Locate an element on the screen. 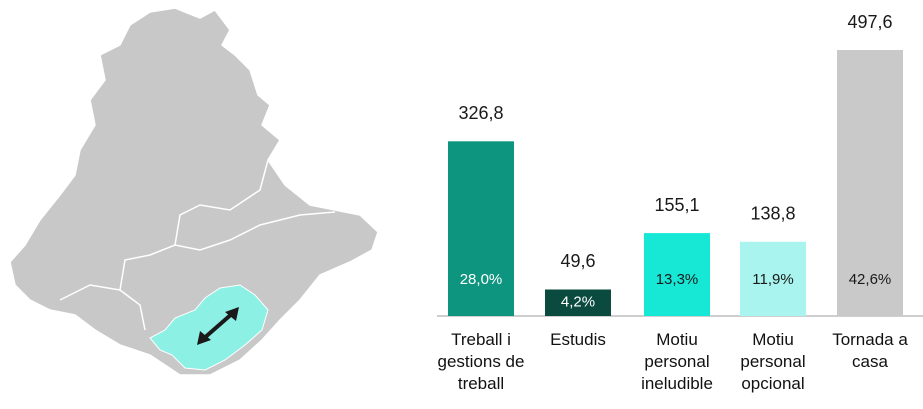 The width and height of the screenshot is (923, 409). share-label: 4,2% is located at coordinates (578, 302).